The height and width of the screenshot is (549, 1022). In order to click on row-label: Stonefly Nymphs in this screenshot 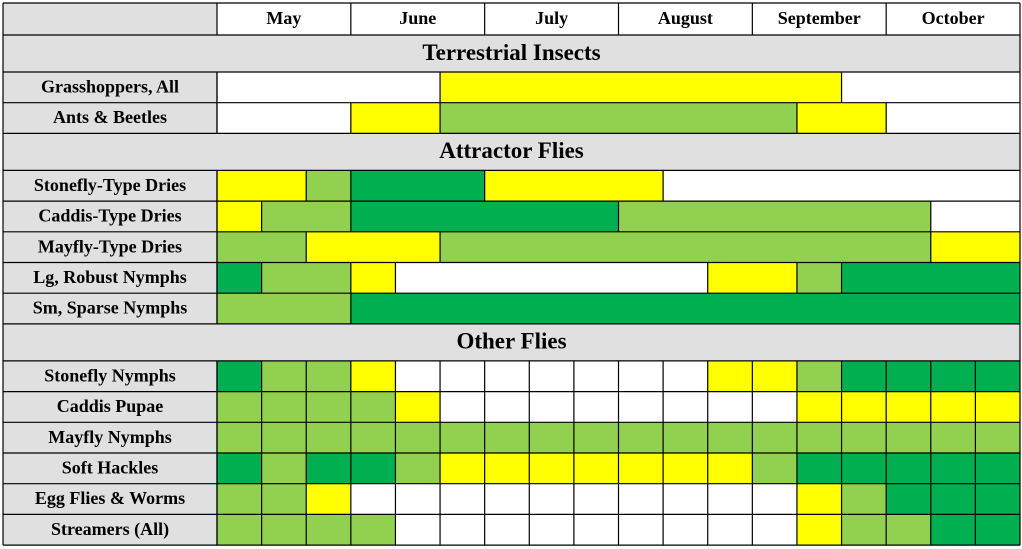, I will do `click(110, 375)`.